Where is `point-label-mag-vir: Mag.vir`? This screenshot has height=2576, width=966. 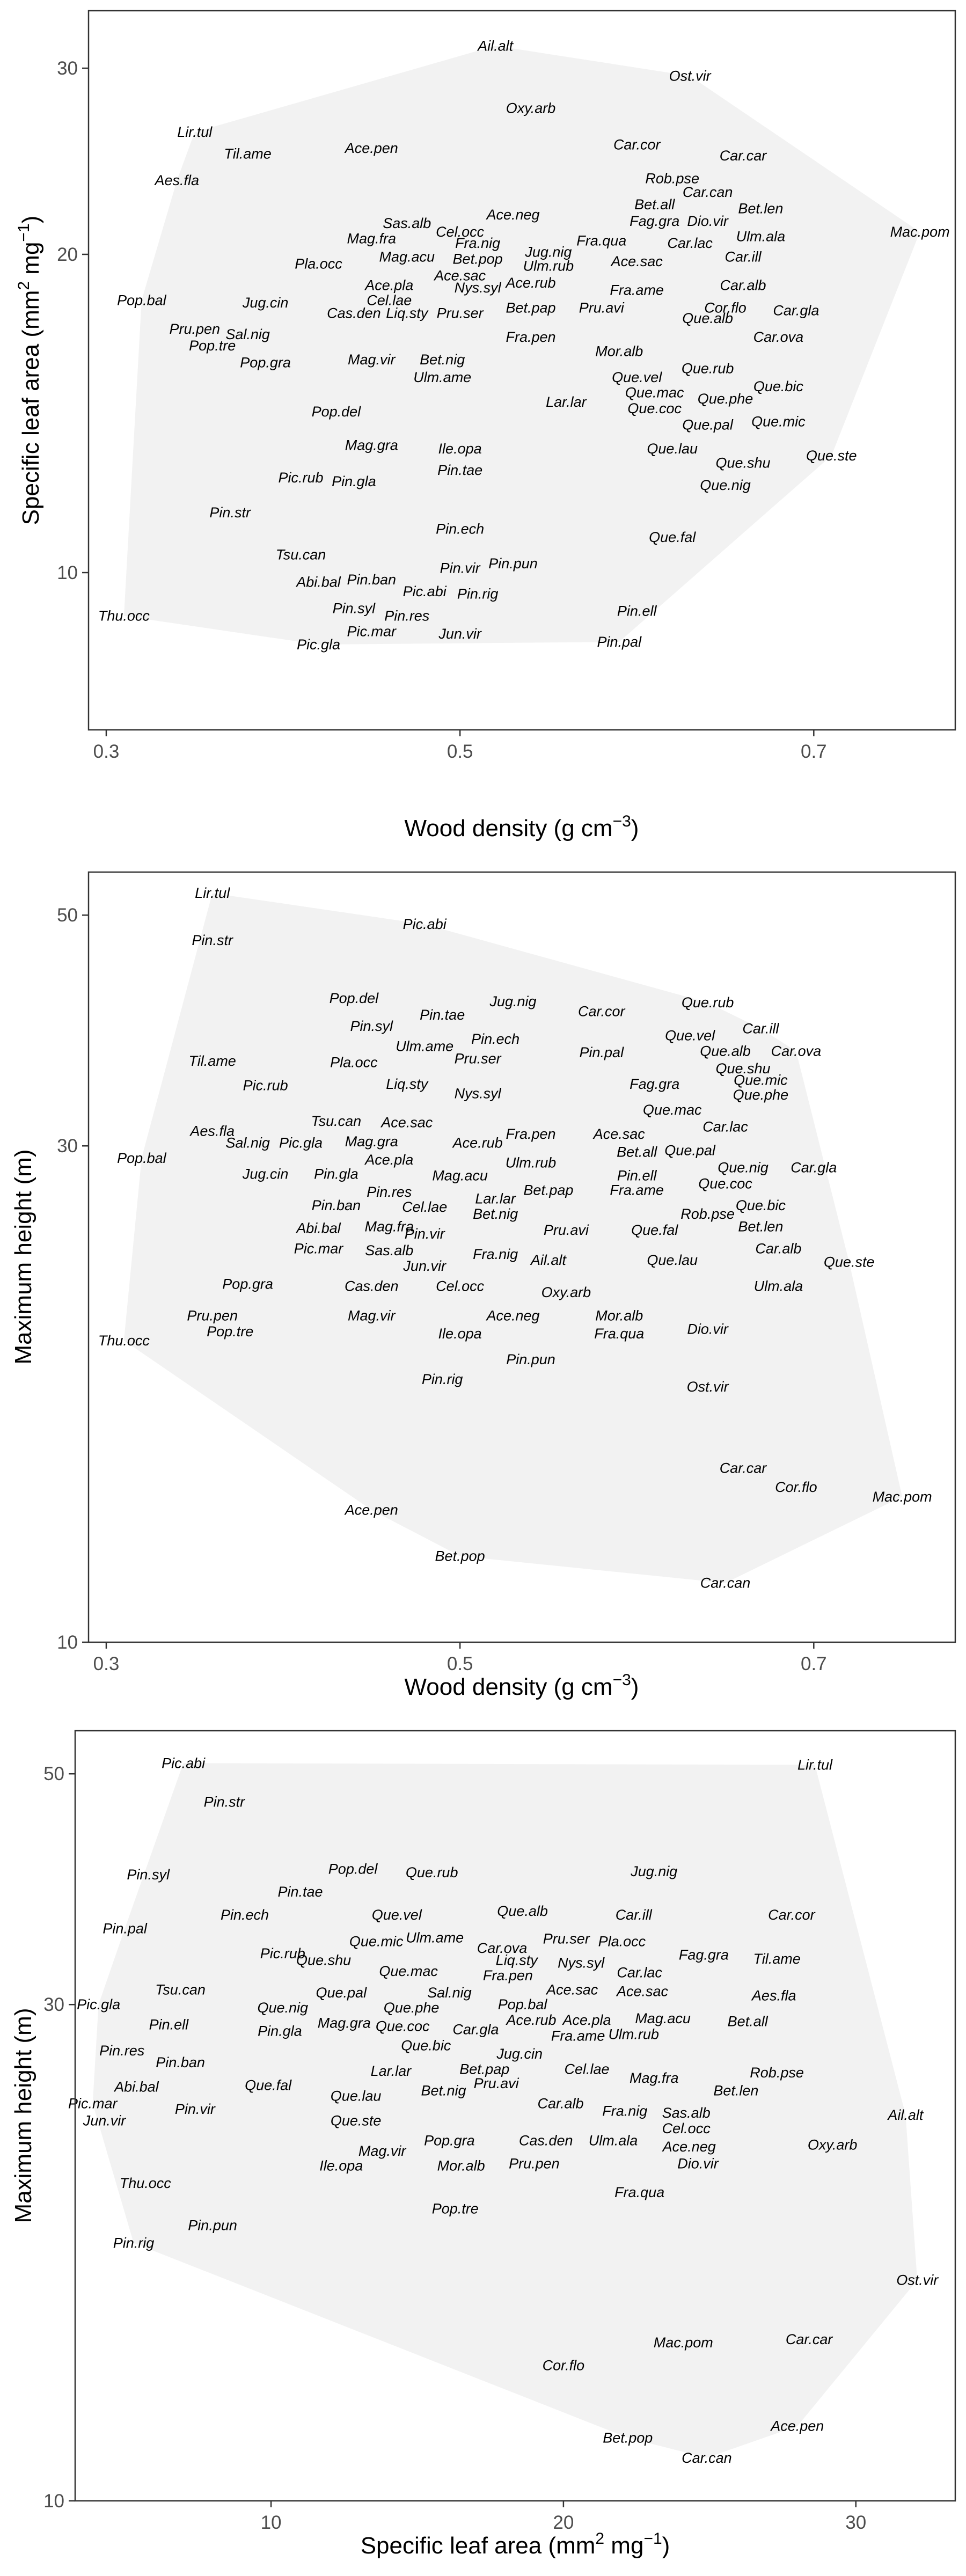
point-label-mag-vir: Mag.vir is located at coordinates (382, 2151).